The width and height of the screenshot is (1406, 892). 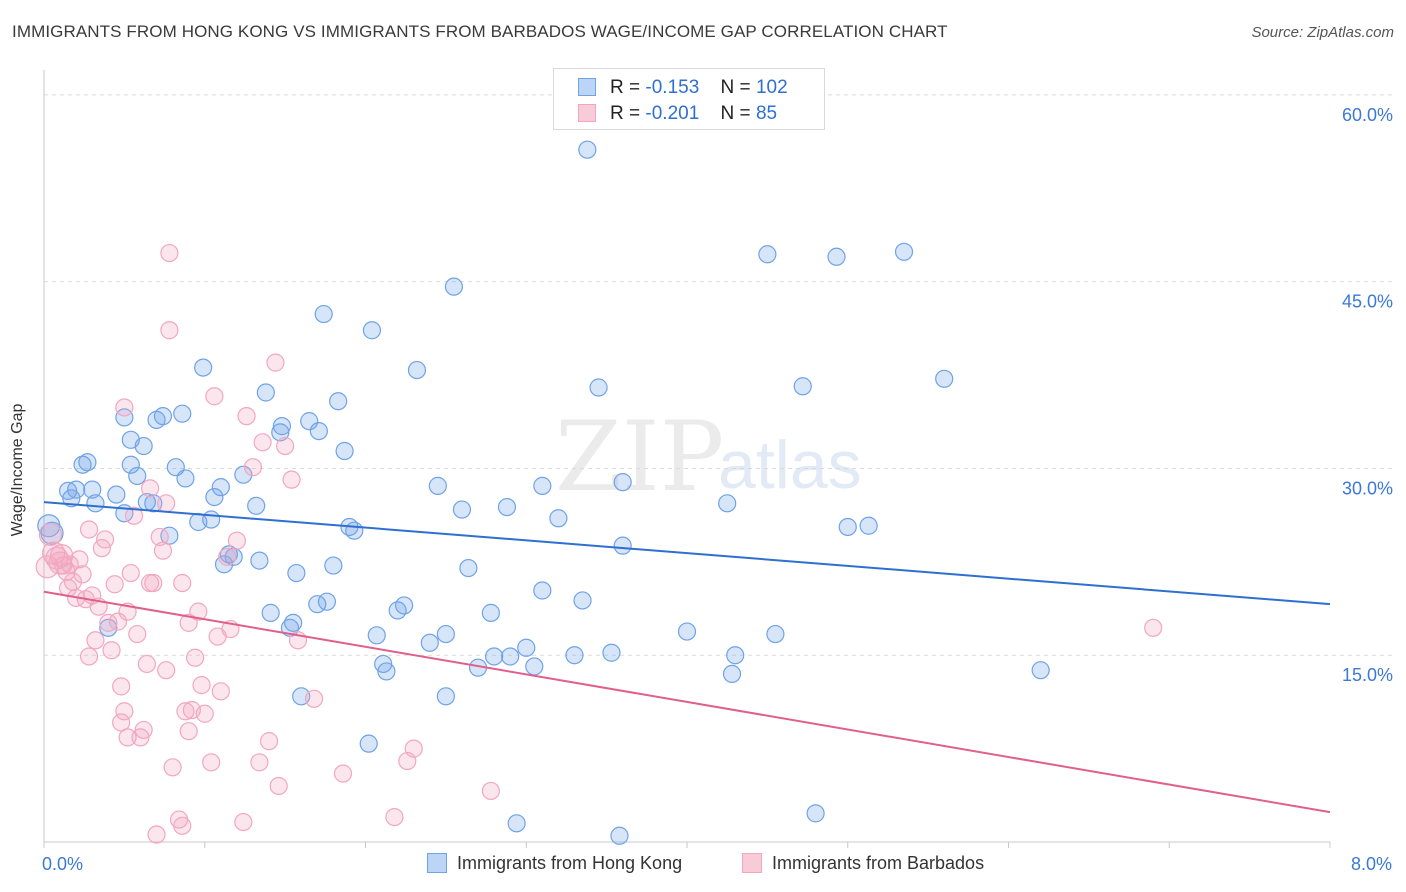 What do you see at coordinates (771, 87) in the screenshot?
I see `n-value: 102` at bounding box center [771, 87].